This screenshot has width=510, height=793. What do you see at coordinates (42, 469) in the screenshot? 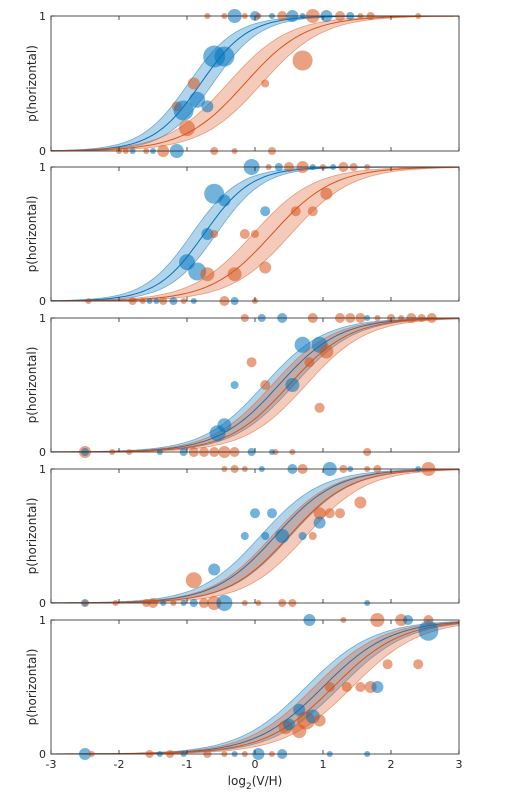
I see `panel-4-y-tick-label: 1` at bounding box center [42, 469].